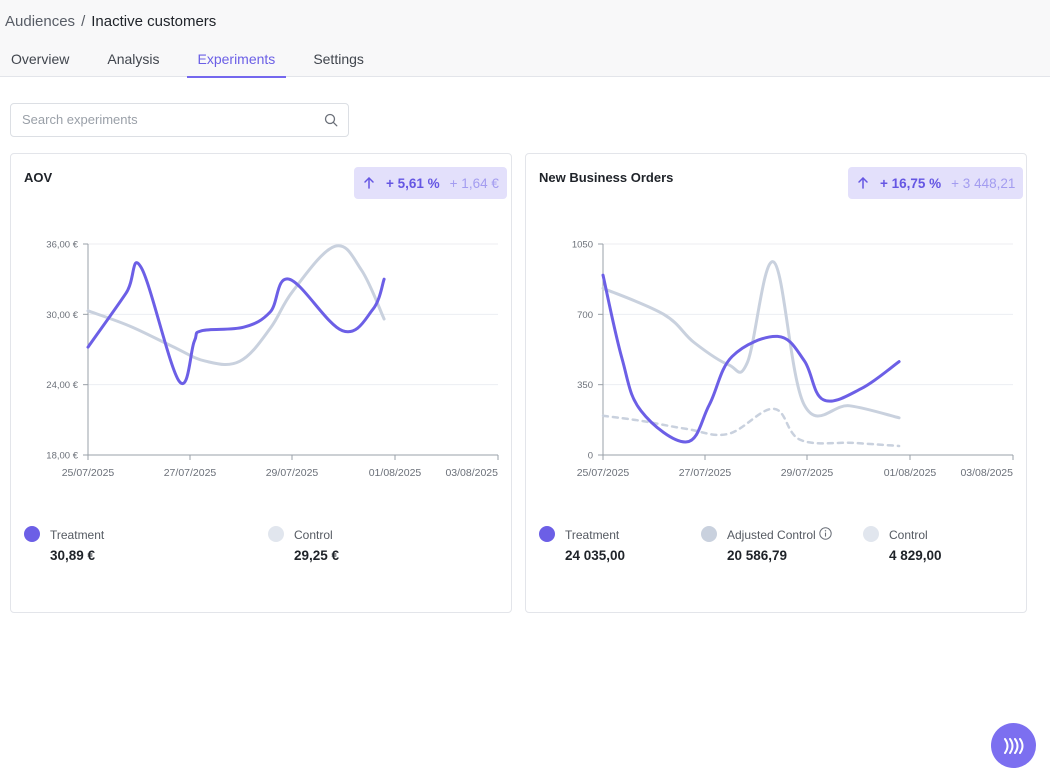 The width and height of the screenshot is (1050, 779). Describe the element at coordinates (595, 555) in the screenshot. I see `legend-treatment-value: 24 035,00` at that location.